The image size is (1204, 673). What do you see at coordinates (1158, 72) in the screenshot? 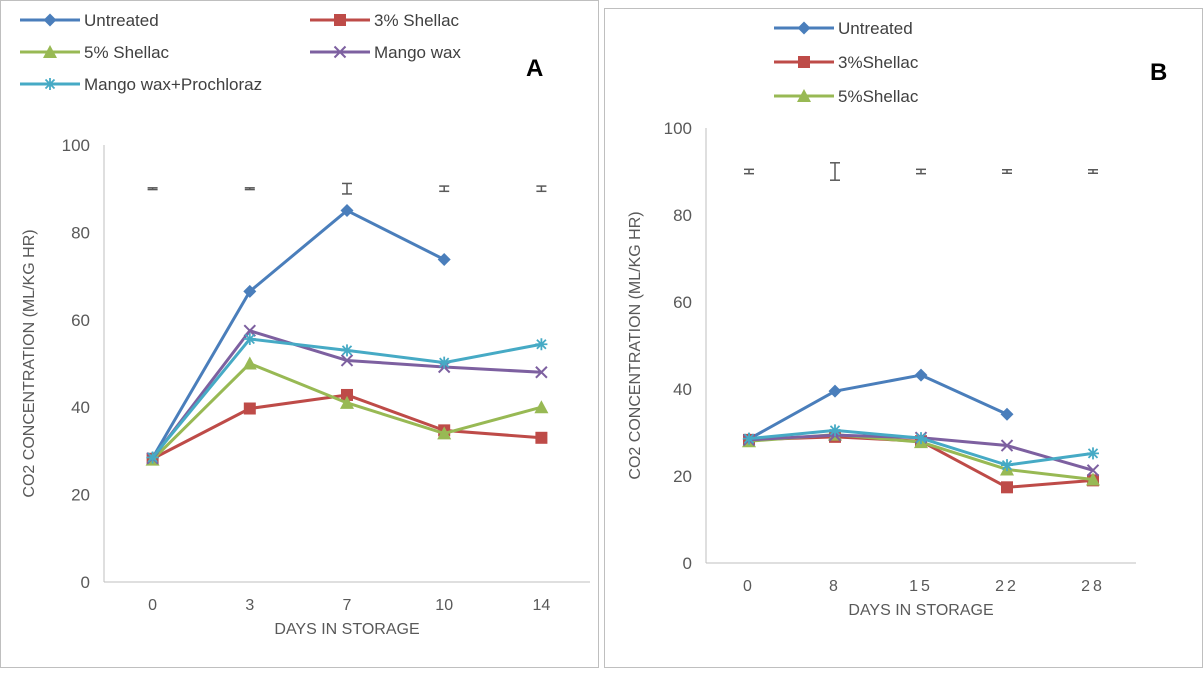
I see `panel-label: B` at bounding box center [1158, 72].